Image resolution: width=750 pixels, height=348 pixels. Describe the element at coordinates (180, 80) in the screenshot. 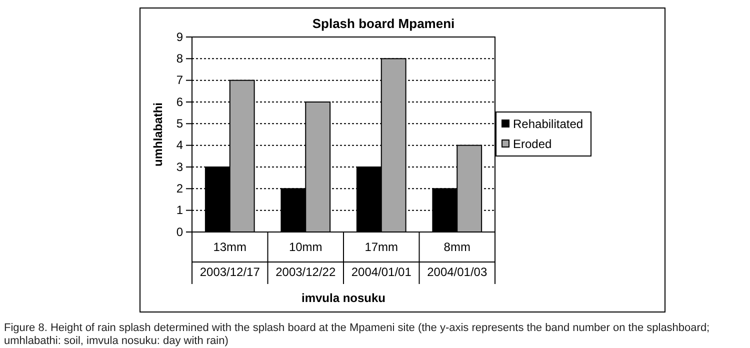

I see `y-tick-label: 7` at that location.